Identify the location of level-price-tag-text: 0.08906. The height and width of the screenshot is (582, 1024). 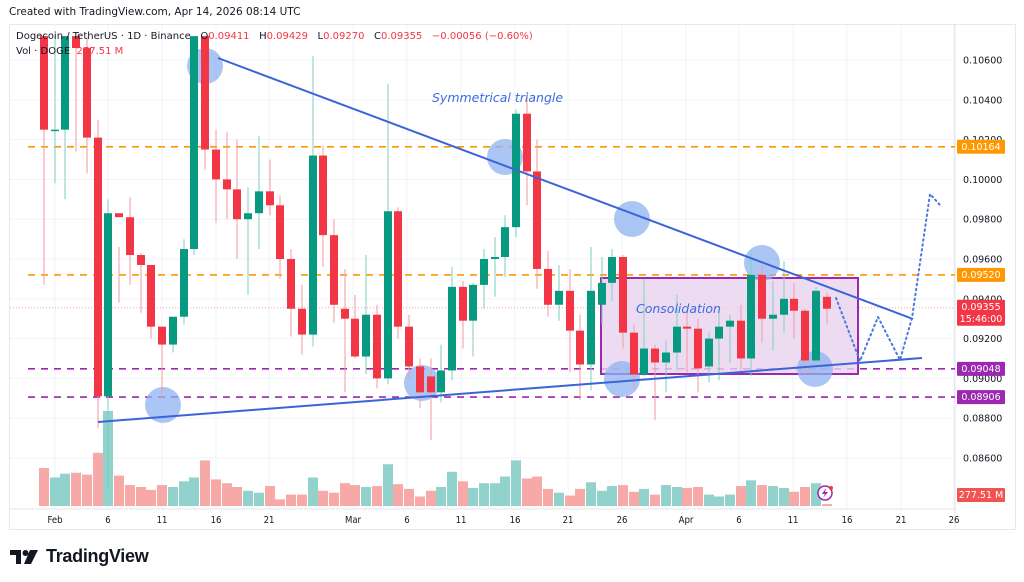
(980, 397).